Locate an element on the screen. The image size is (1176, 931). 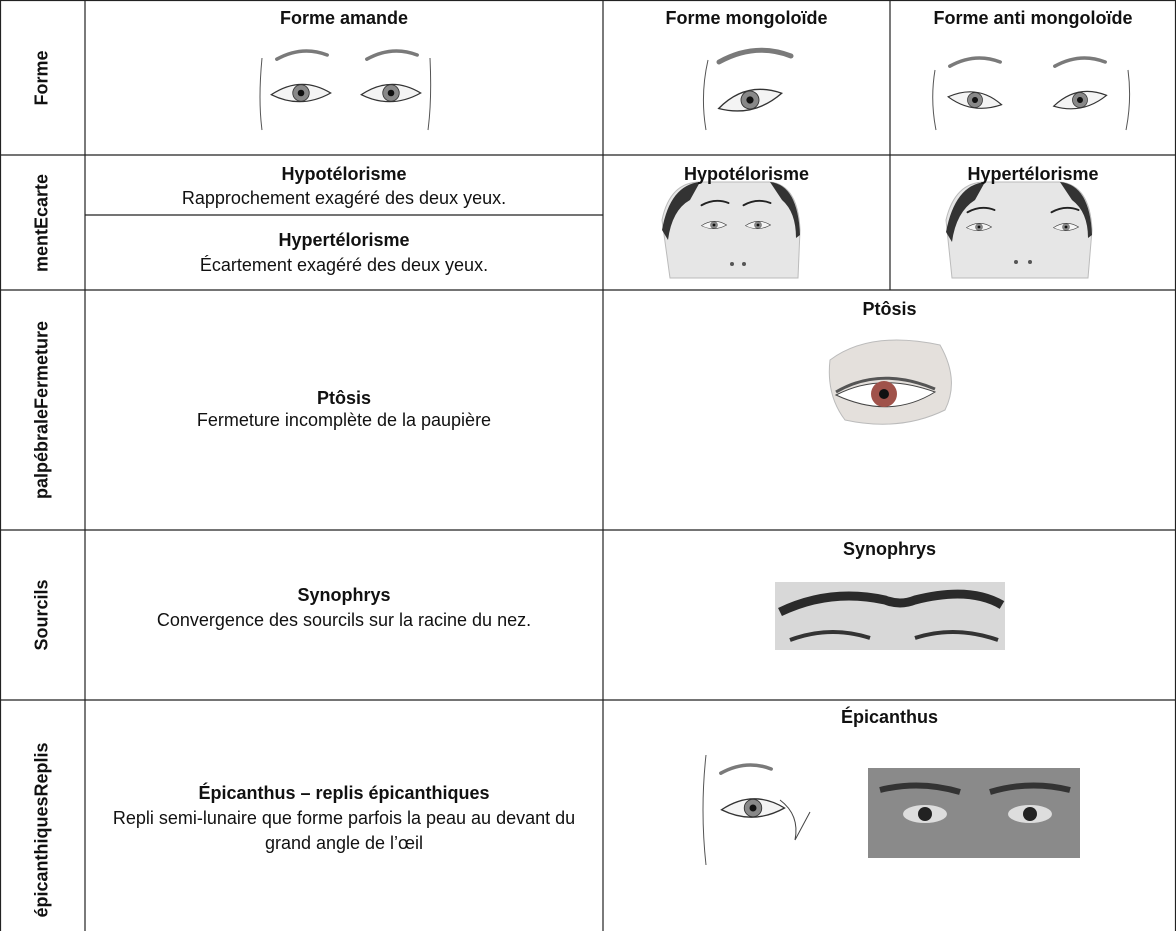
mongoloid-eye-figure is located at coordinates (746, 90).